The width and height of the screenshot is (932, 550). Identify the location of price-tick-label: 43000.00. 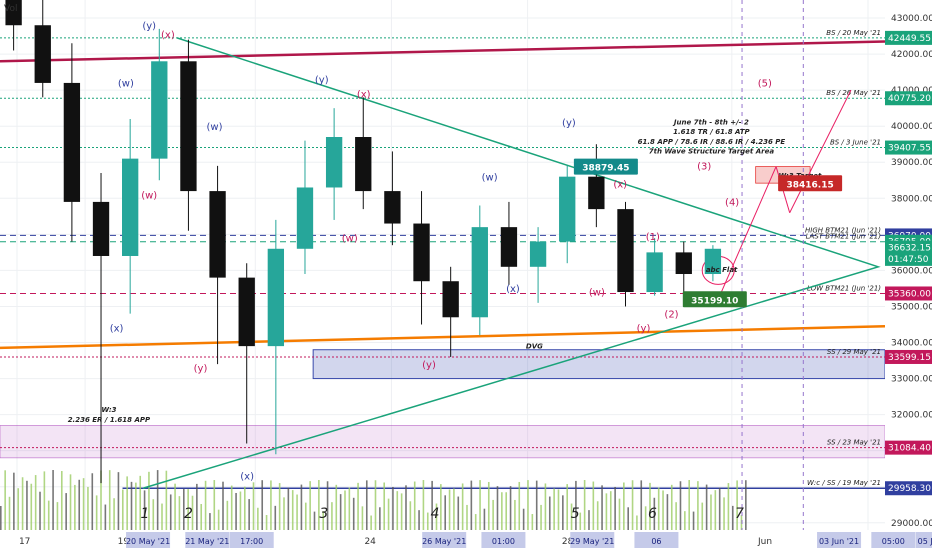
(911, 19).